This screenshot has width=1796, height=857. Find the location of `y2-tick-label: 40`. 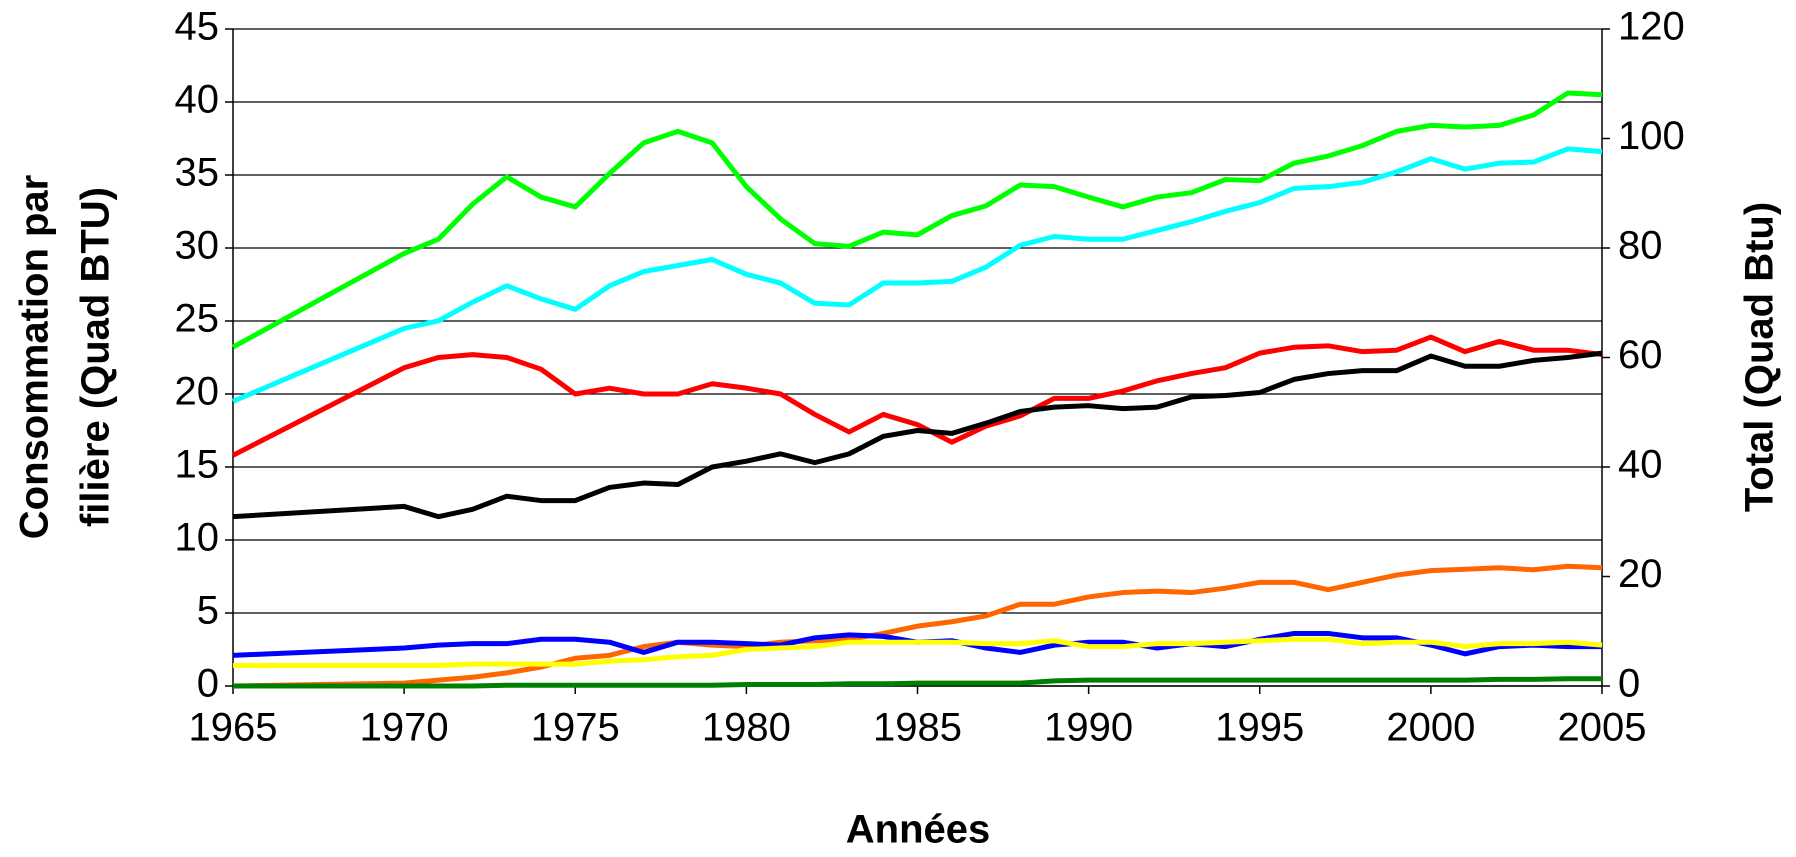

y2-tick-label: 40 is located at coordinates (1640, 465).